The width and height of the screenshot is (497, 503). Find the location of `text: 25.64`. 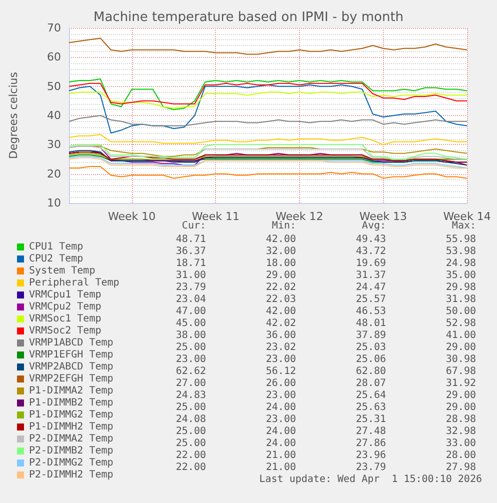

text: 25.64 is located at coordinates (371, 395).